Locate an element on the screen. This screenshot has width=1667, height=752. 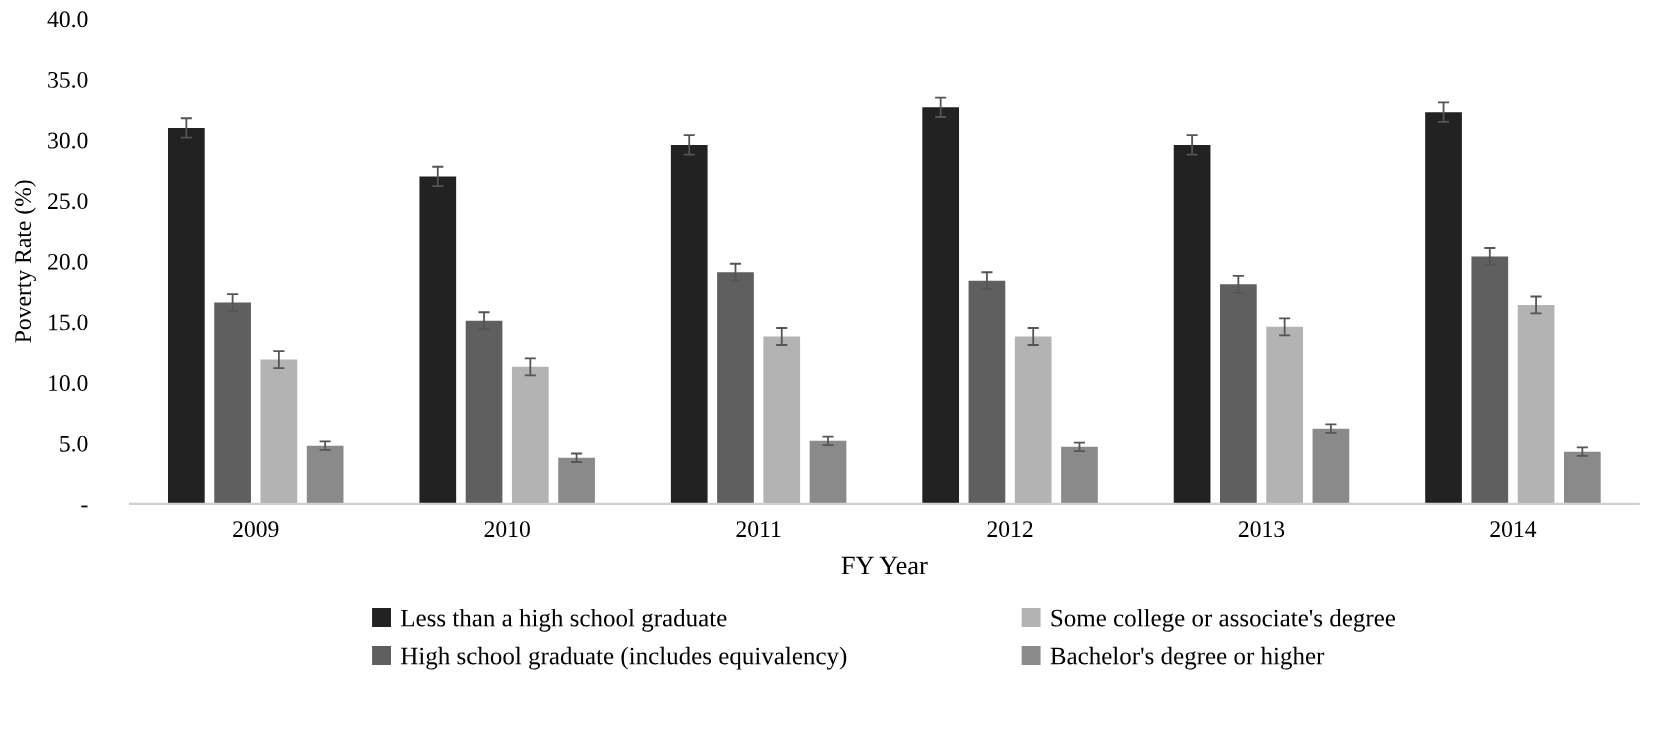
y-tick-label: 35.0 is located at coordinates (68, 79).